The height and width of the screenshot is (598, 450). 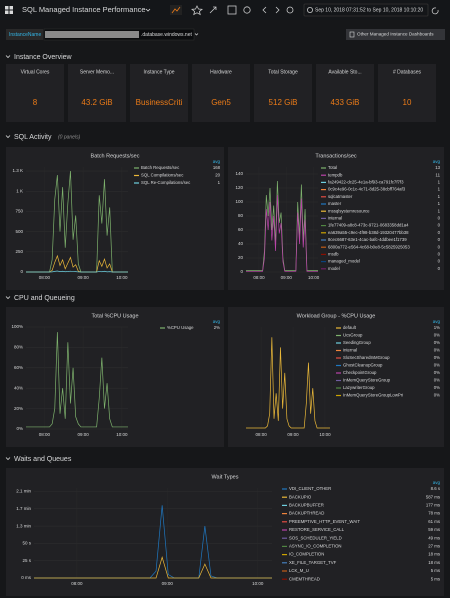 I want to click on legend-name: SloSecSharedInMGroup, so click(x=366, y=357).